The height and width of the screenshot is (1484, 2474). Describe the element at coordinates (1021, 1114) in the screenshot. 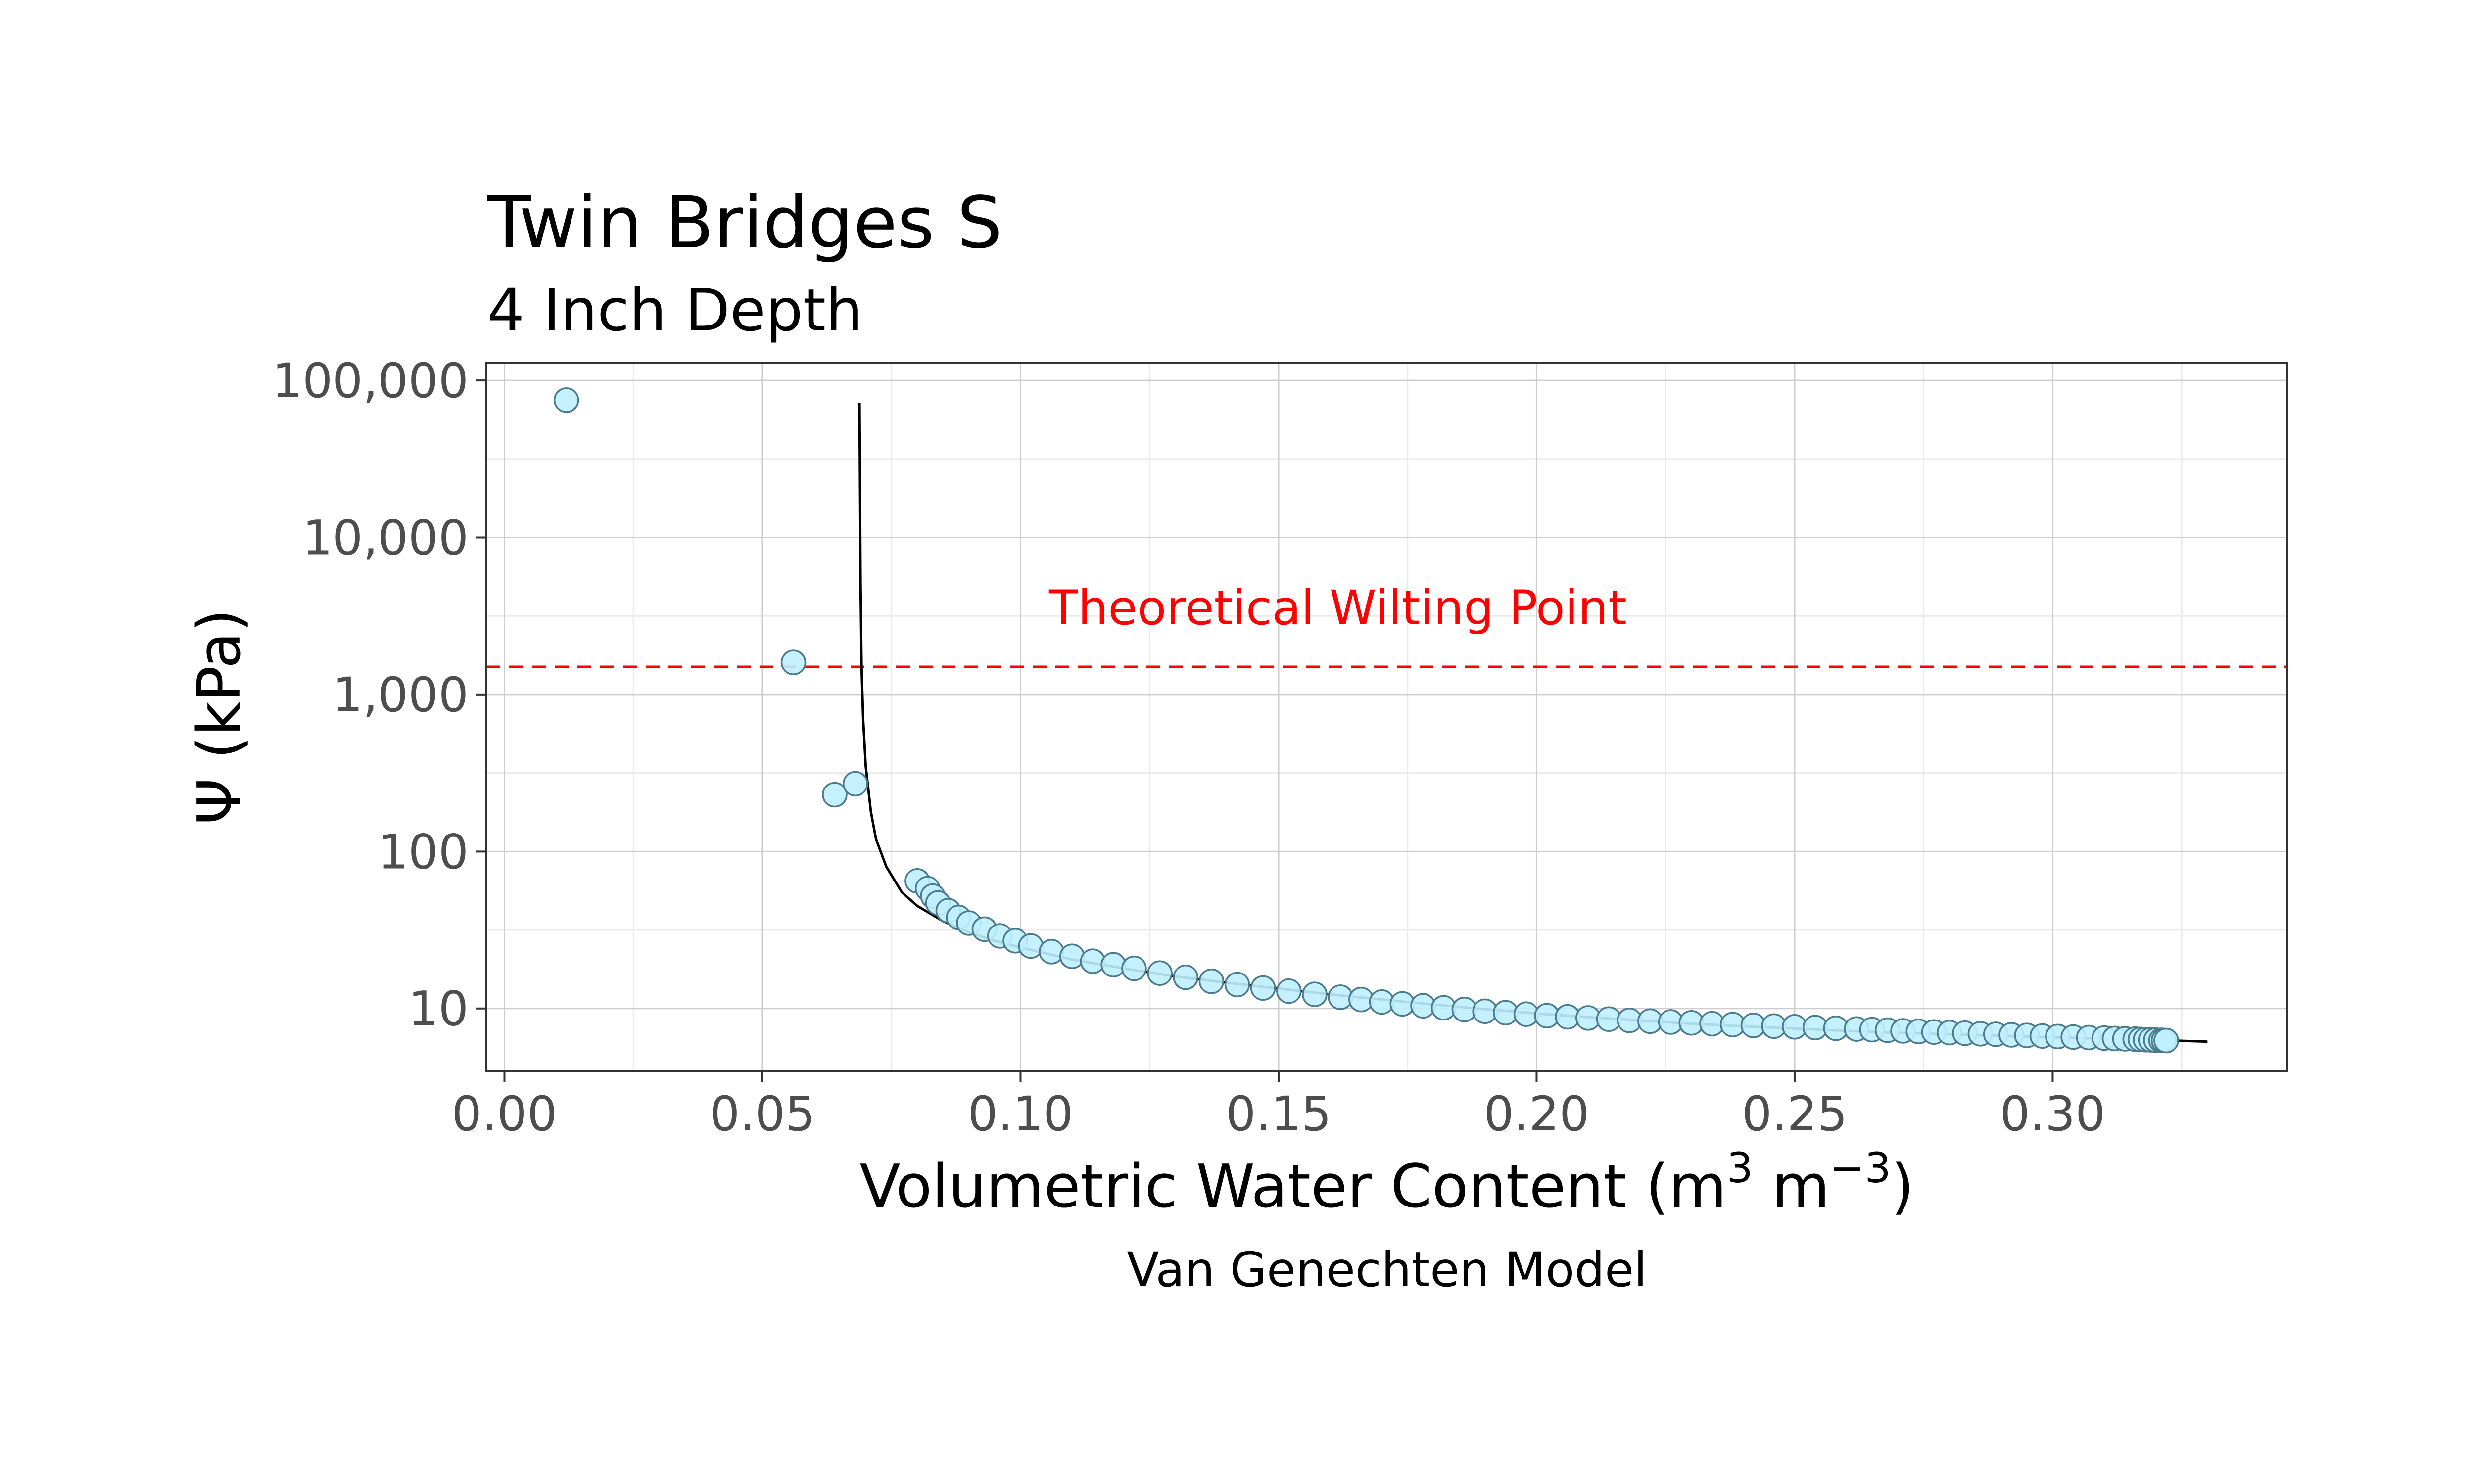

I see `x-tick-label: 0.10` at that location.